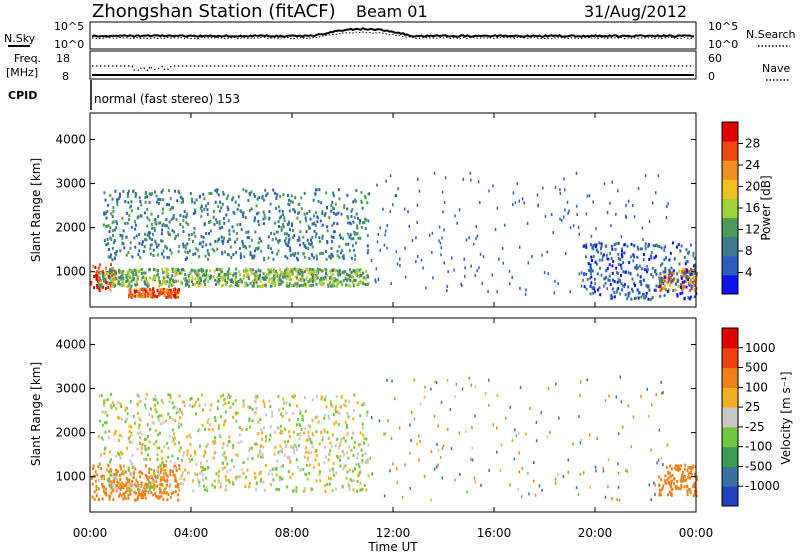  What do you see at coordinates (723, 44) in the screenshot?
I see `nsearch-tick-bottom: 10^0` at bounding box center [723, 44].